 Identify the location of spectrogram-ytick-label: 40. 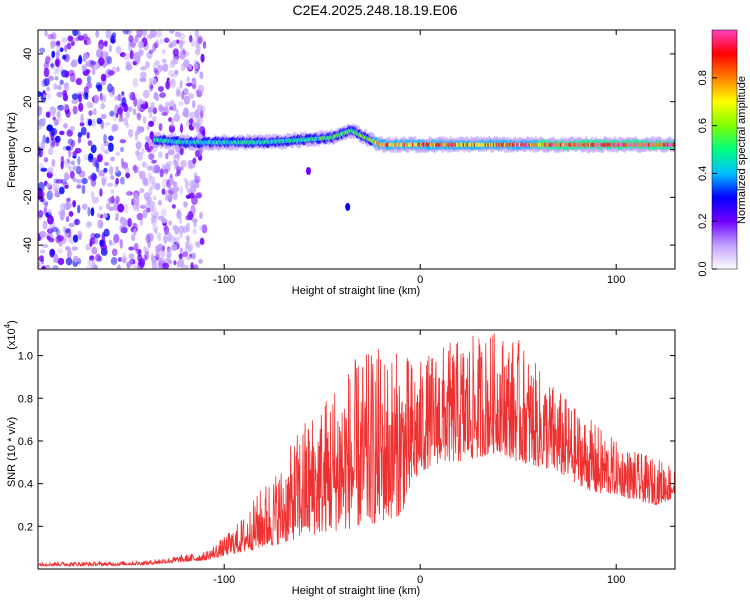
(28, 54).